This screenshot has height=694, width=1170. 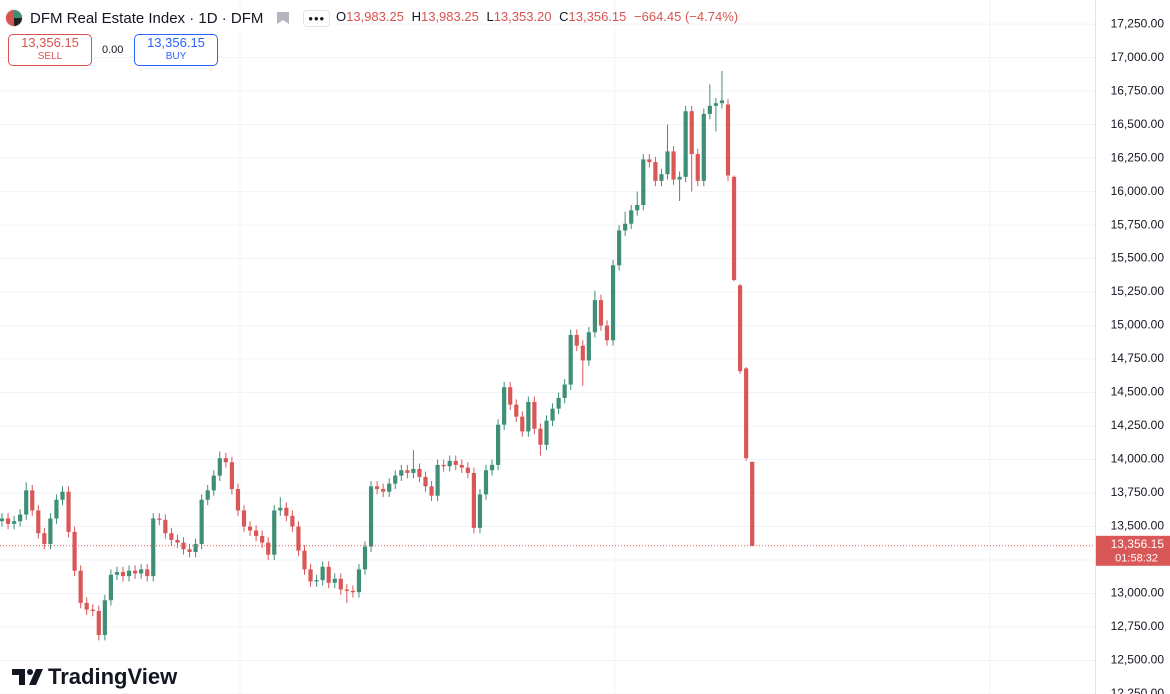 I want to click on y-tick-label: 13,500.00, so click(x=1138, y=526).